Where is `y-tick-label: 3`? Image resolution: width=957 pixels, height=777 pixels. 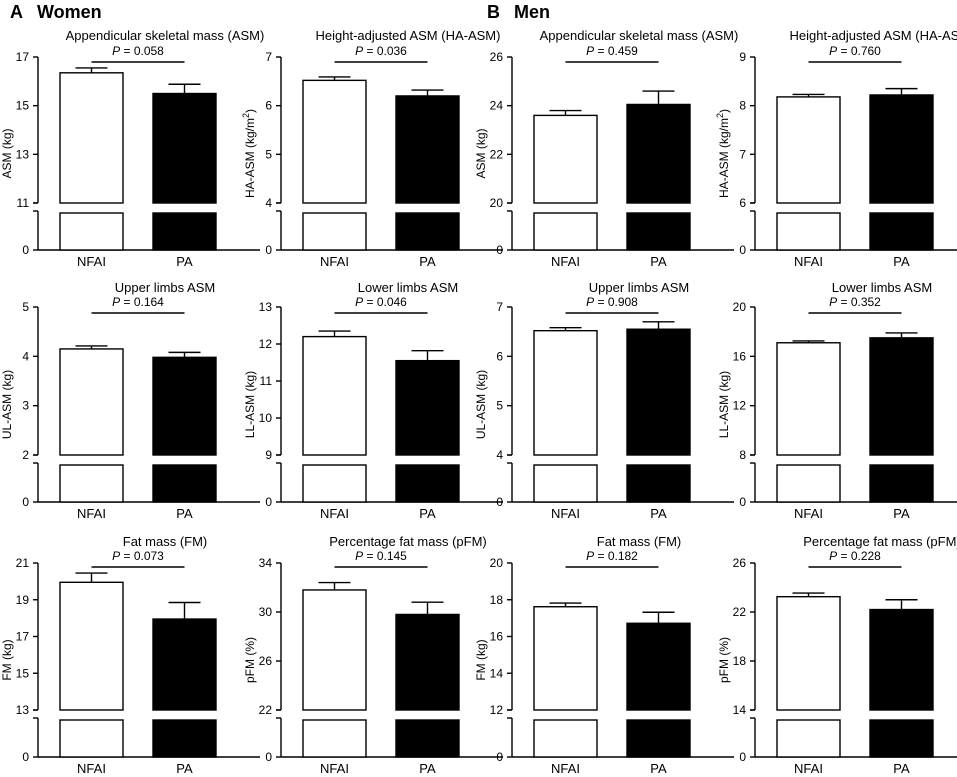
y-tick-label: 3 is located at coordinates (25, 406).